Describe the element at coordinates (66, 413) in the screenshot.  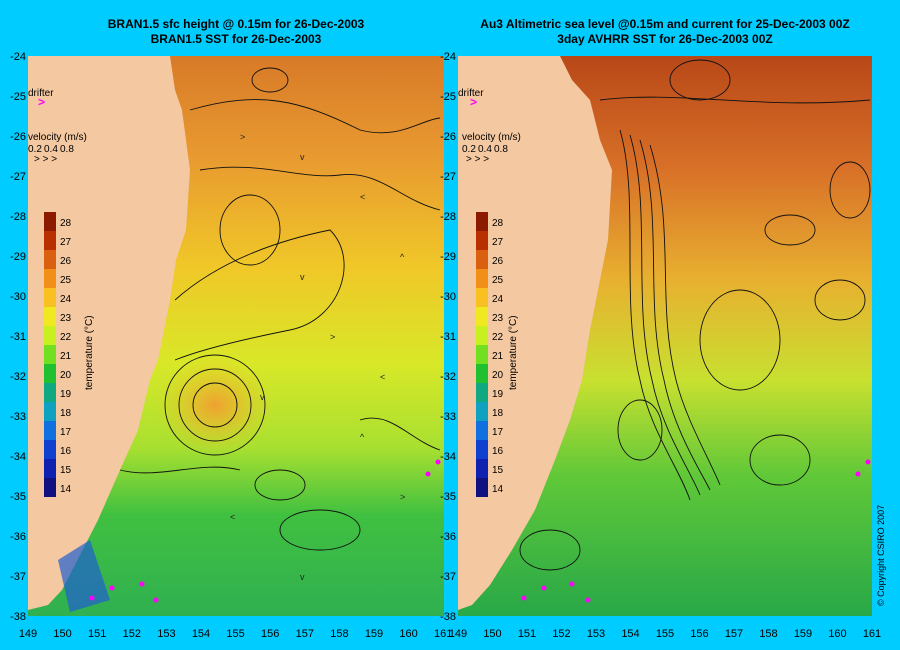
I see `left-colorbar-tick: 18` at that location.